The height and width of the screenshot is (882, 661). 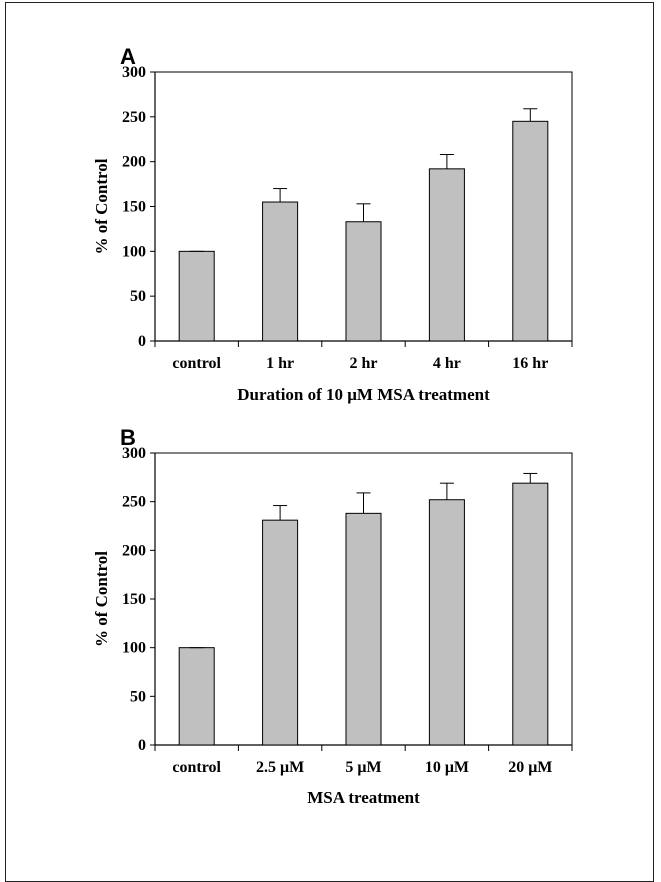 I want to click on x-axis-title: MSA treatment, so click(x=363, y=797).